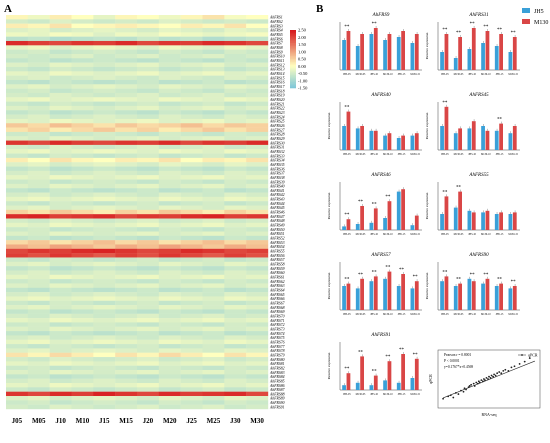 This screenshot has height=443, width=550. I want to click on heatmap-row-label: AhFRS55, so click(277, 252).